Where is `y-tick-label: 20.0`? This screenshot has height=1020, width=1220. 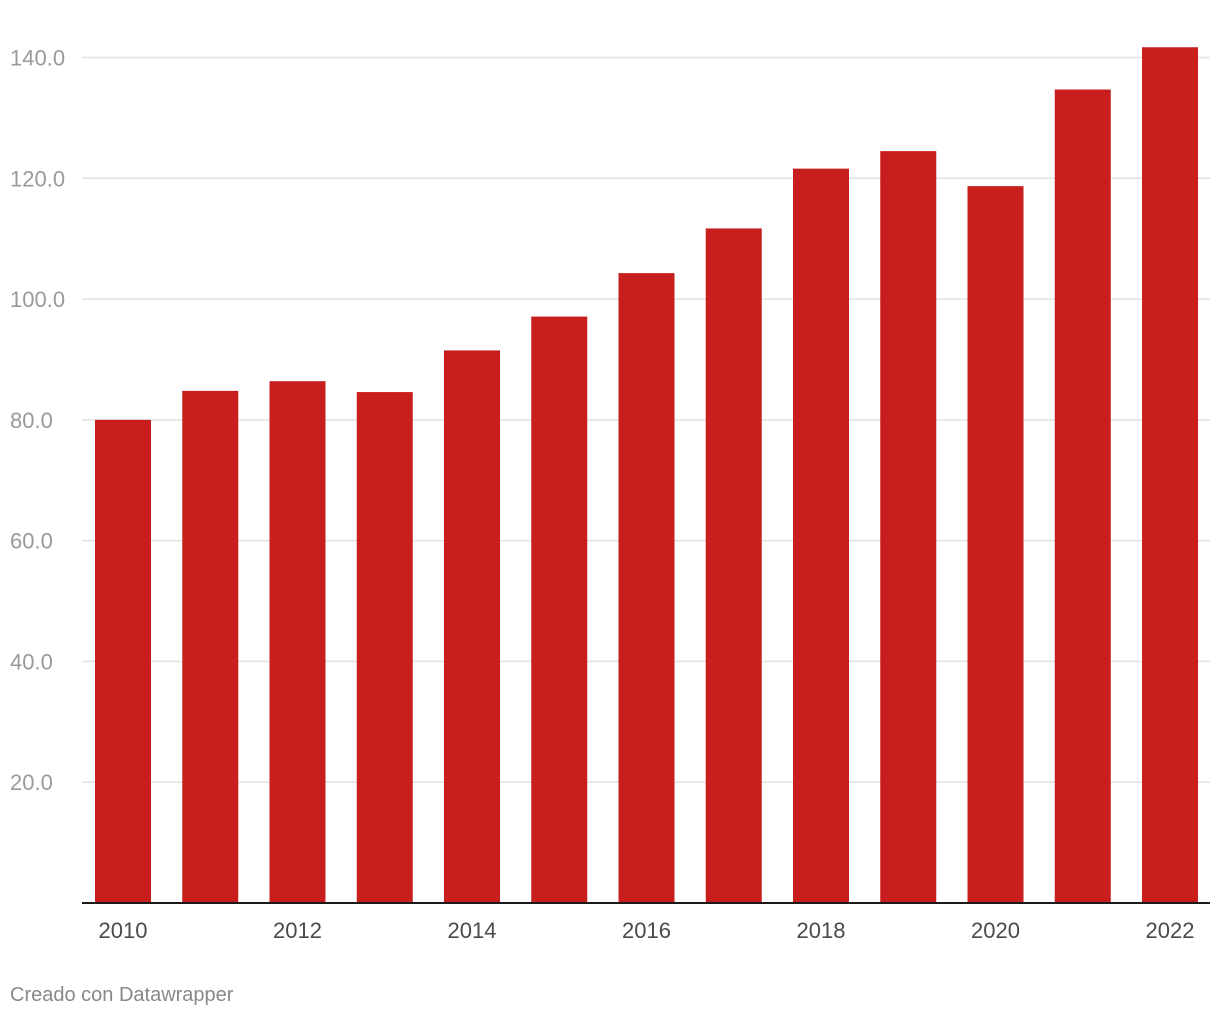 y-tick-label: 20.0 is located at coordinates (31, 782).